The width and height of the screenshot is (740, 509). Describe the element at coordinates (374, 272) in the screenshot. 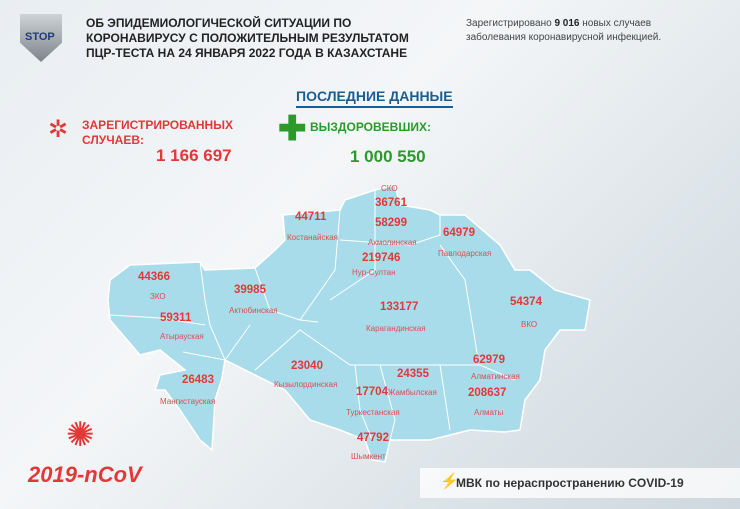

I see `region-name: Нур-Султан` at that location.